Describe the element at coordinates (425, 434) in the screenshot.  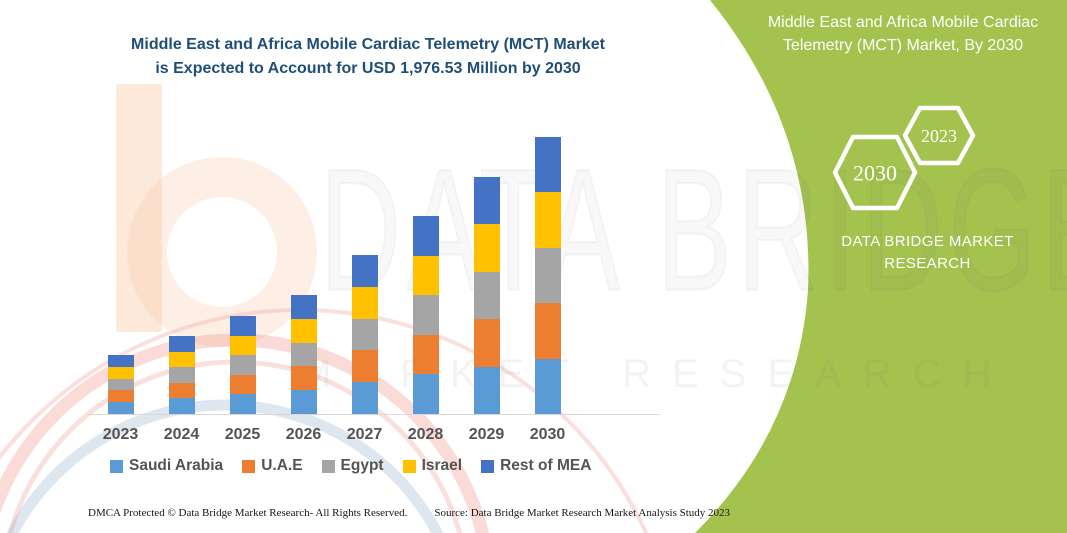
I see `x-axis-label-2028: 2028` at that location.